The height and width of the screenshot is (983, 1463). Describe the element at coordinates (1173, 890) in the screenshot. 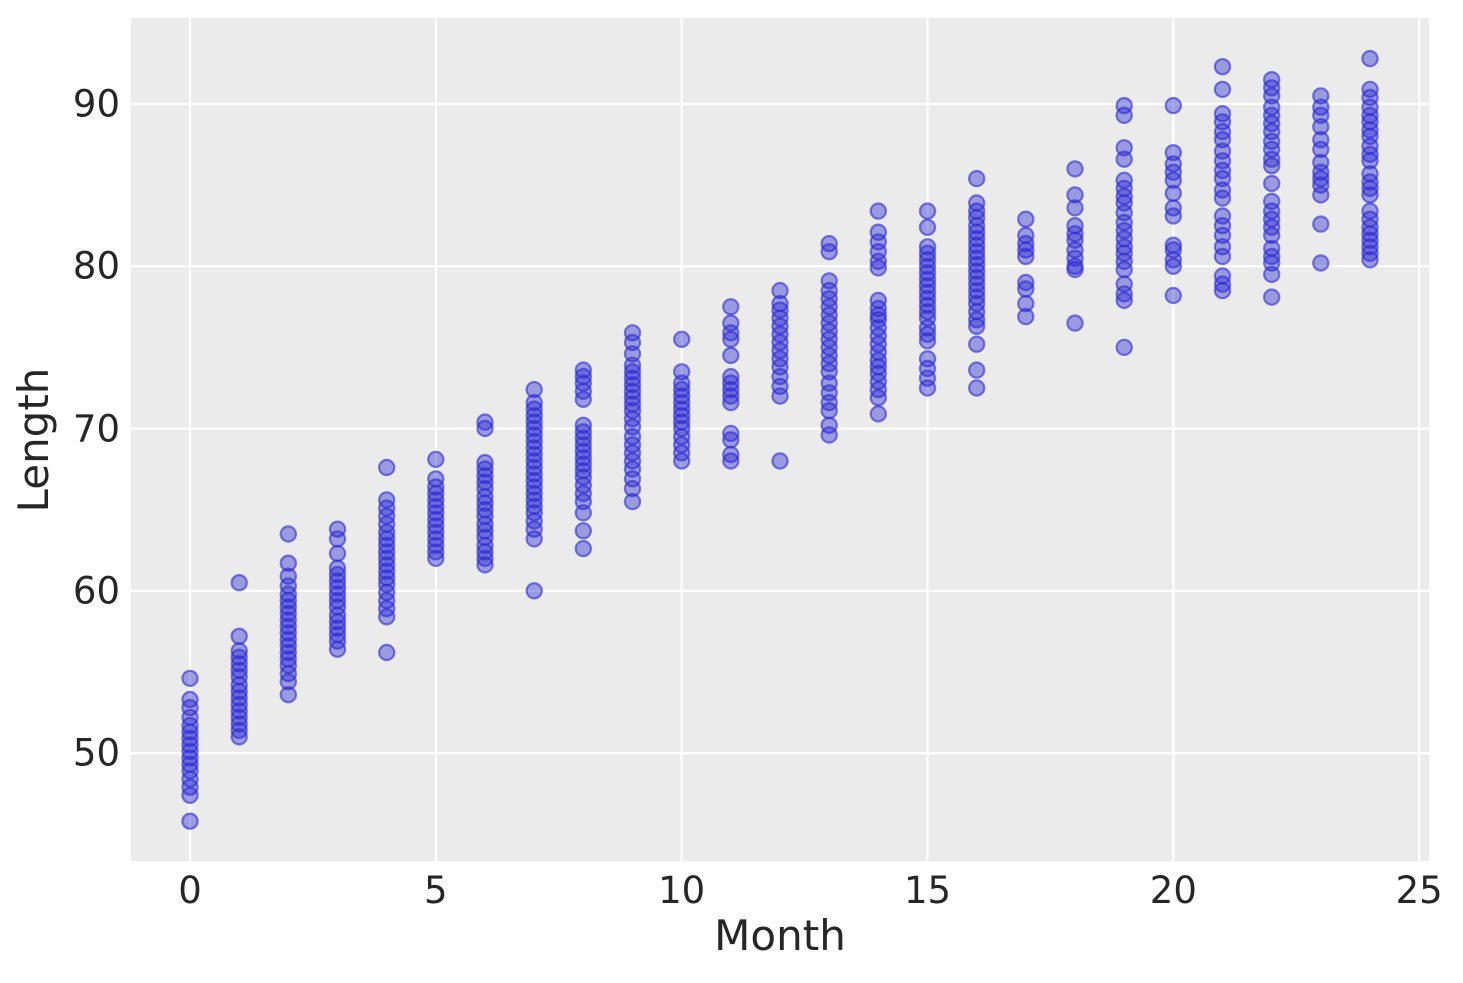

I see `x-tick-label: 20` at that location.